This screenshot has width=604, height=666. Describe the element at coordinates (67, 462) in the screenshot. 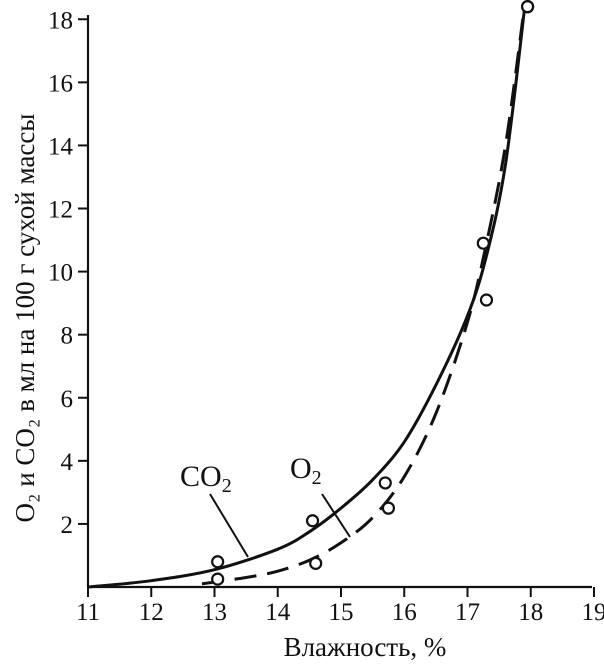

I see `y-tick-label: 4` at that location.